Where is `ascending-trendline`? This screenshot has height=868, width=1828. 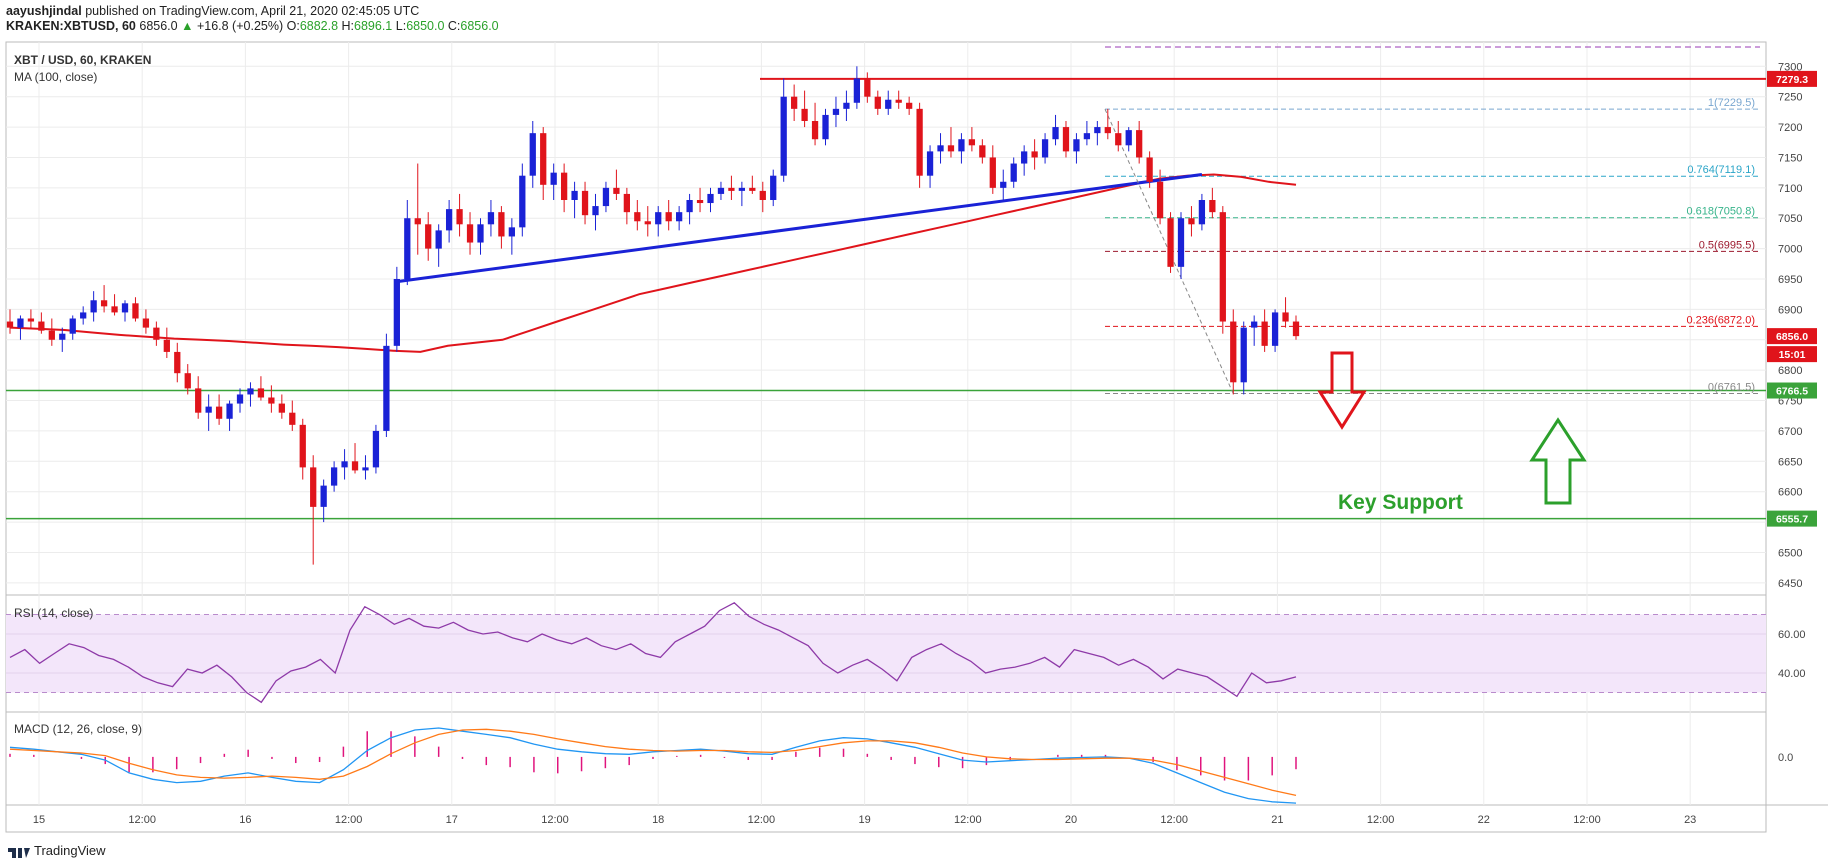 ascending-trendline is located at coordinates (798, 228).